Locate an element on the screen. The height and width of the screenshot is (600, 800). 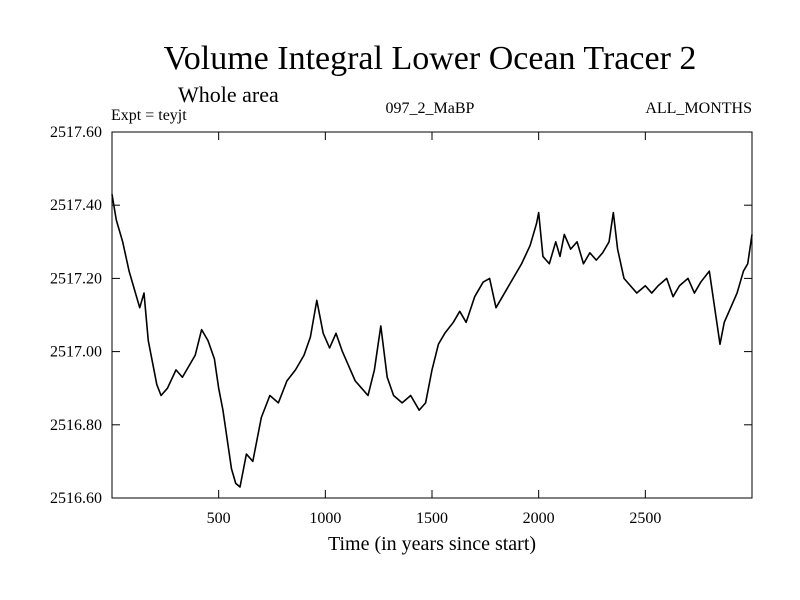
y-tick-label: 2516.80 is located at coordinates (76, 425).